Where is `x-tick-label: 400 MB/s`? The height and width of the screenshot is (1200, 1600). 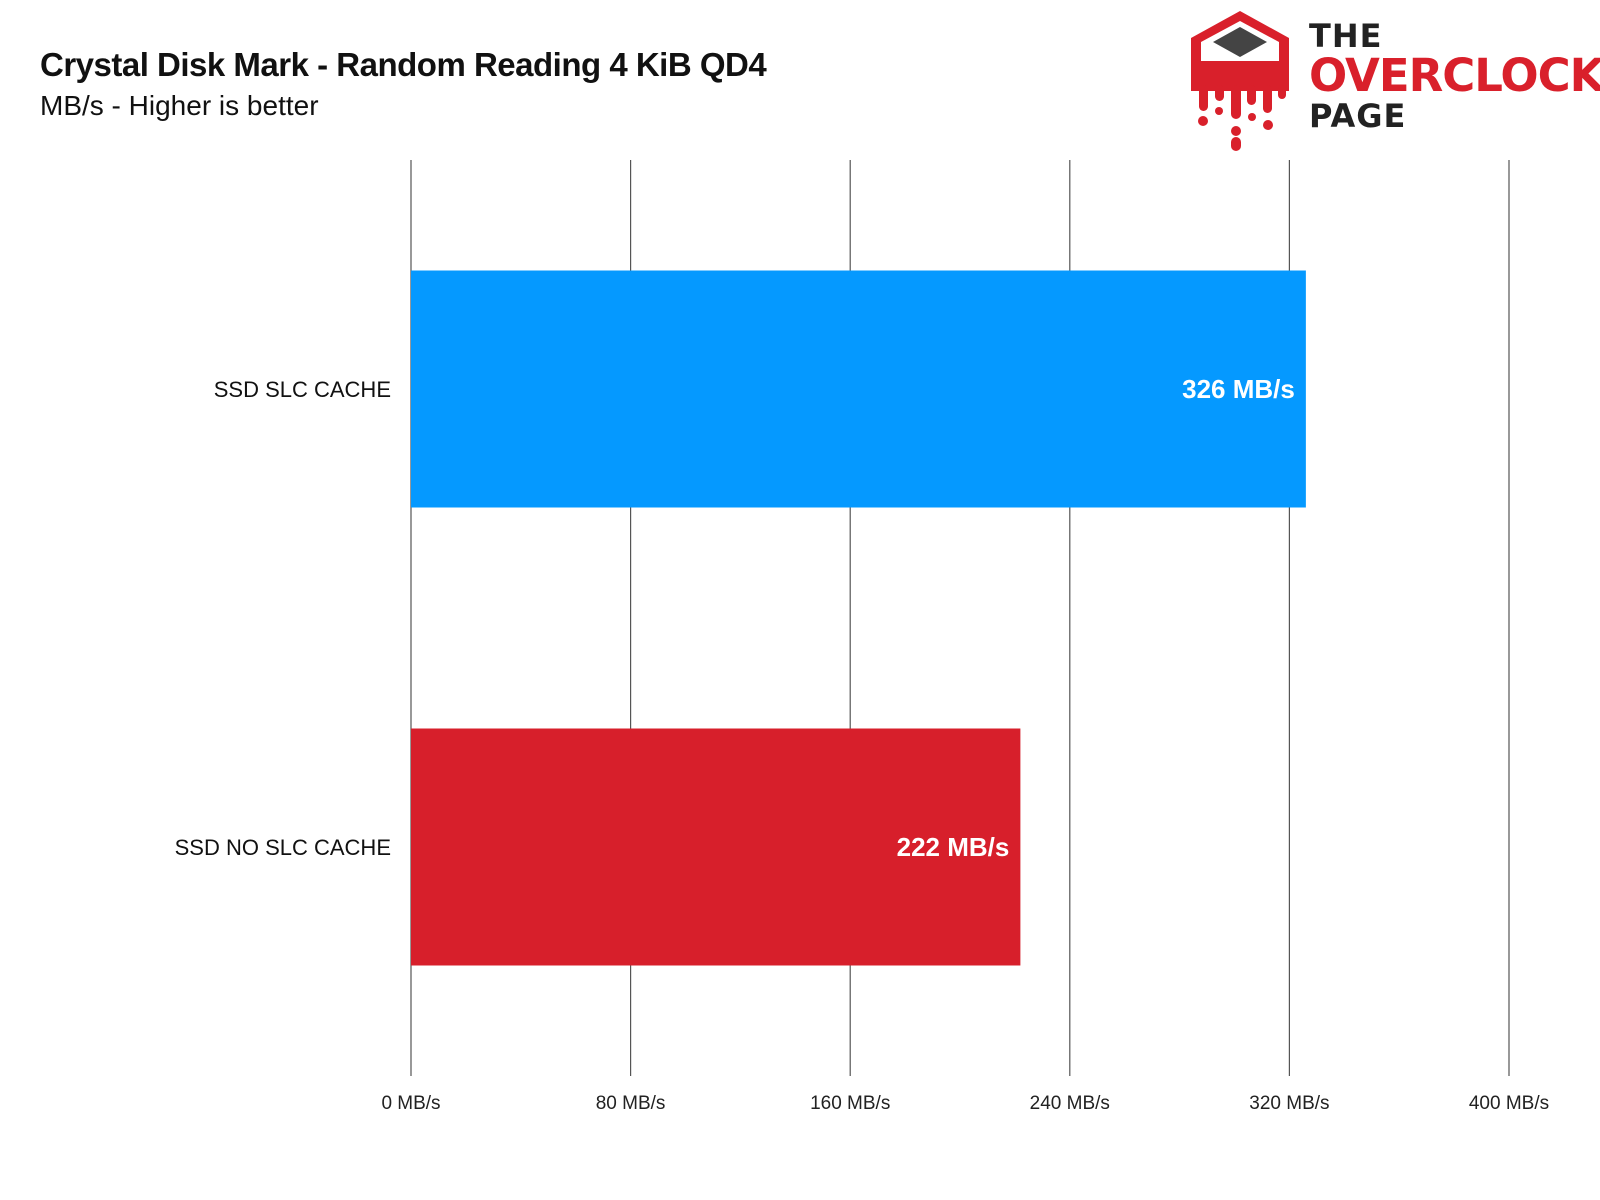
x-tick-label: 400 MB/s is located at coordinates (1509, 1103).